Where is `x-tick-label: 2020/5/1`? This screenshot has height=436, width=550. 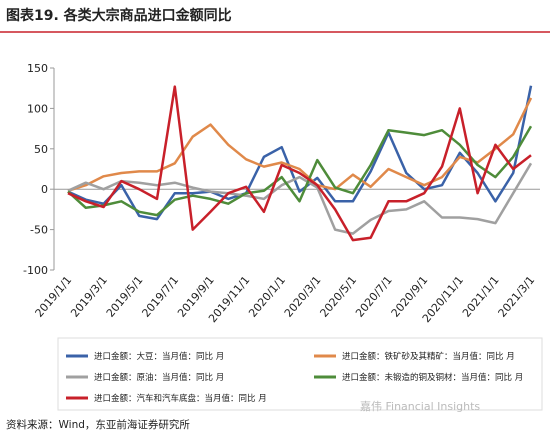
x-tick-label: 2020/5/1 is located at coordinates (339, 297).